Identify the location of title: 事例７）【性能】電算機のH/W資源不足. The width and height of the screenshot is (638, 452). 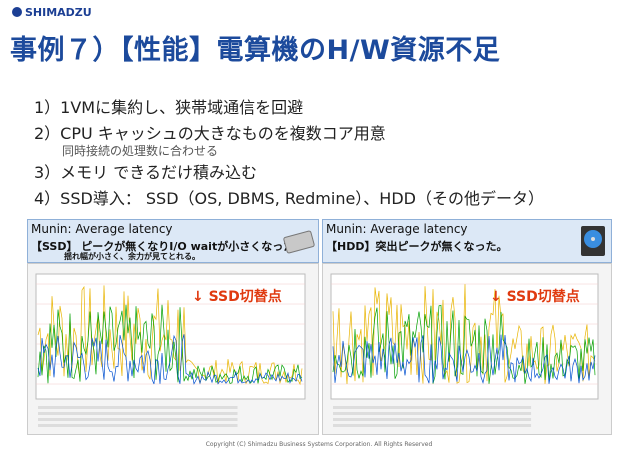
(255, 50).